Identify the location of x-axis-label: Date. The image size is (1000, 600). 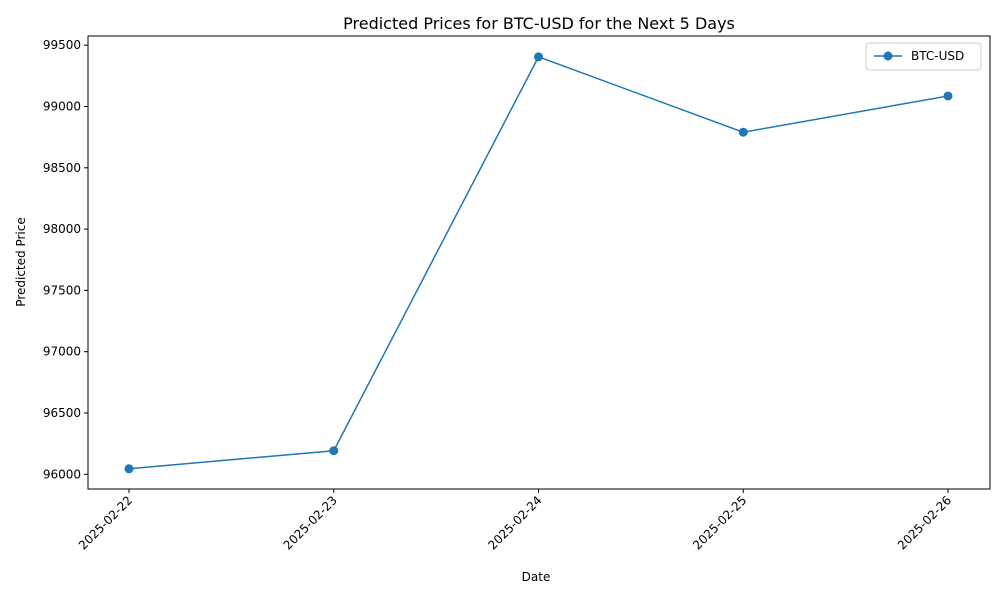
(536, 577).